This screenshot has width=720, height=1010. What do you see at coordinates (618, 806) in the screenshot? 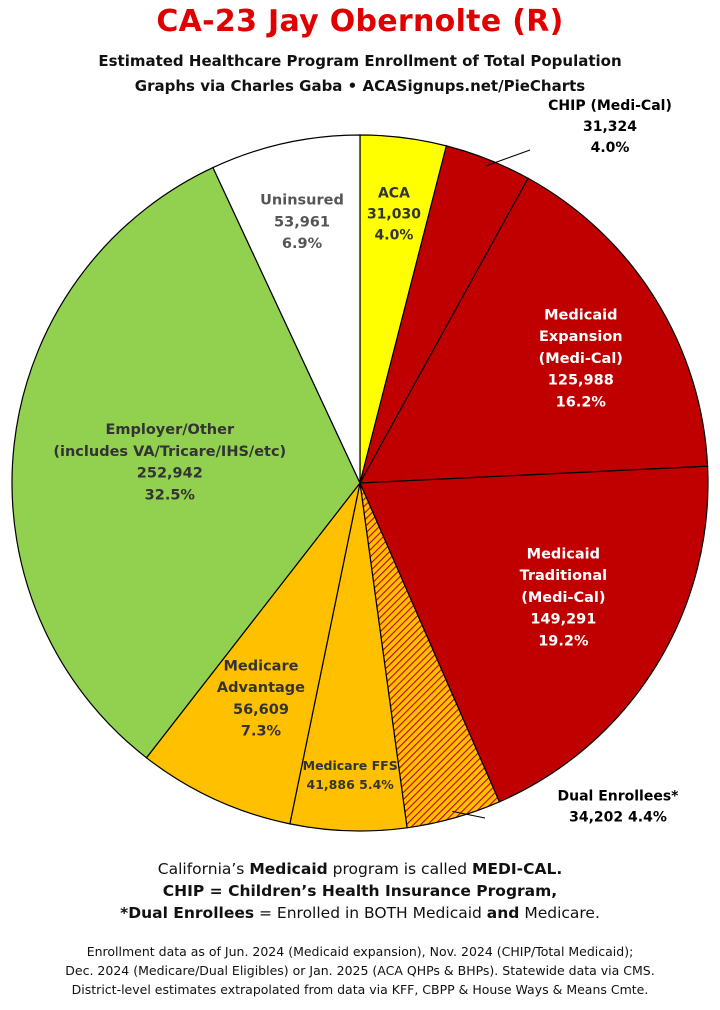
I see `slice-label: Dual Enrollees* 34,202 4.4%` at bounding box center [618, 806].